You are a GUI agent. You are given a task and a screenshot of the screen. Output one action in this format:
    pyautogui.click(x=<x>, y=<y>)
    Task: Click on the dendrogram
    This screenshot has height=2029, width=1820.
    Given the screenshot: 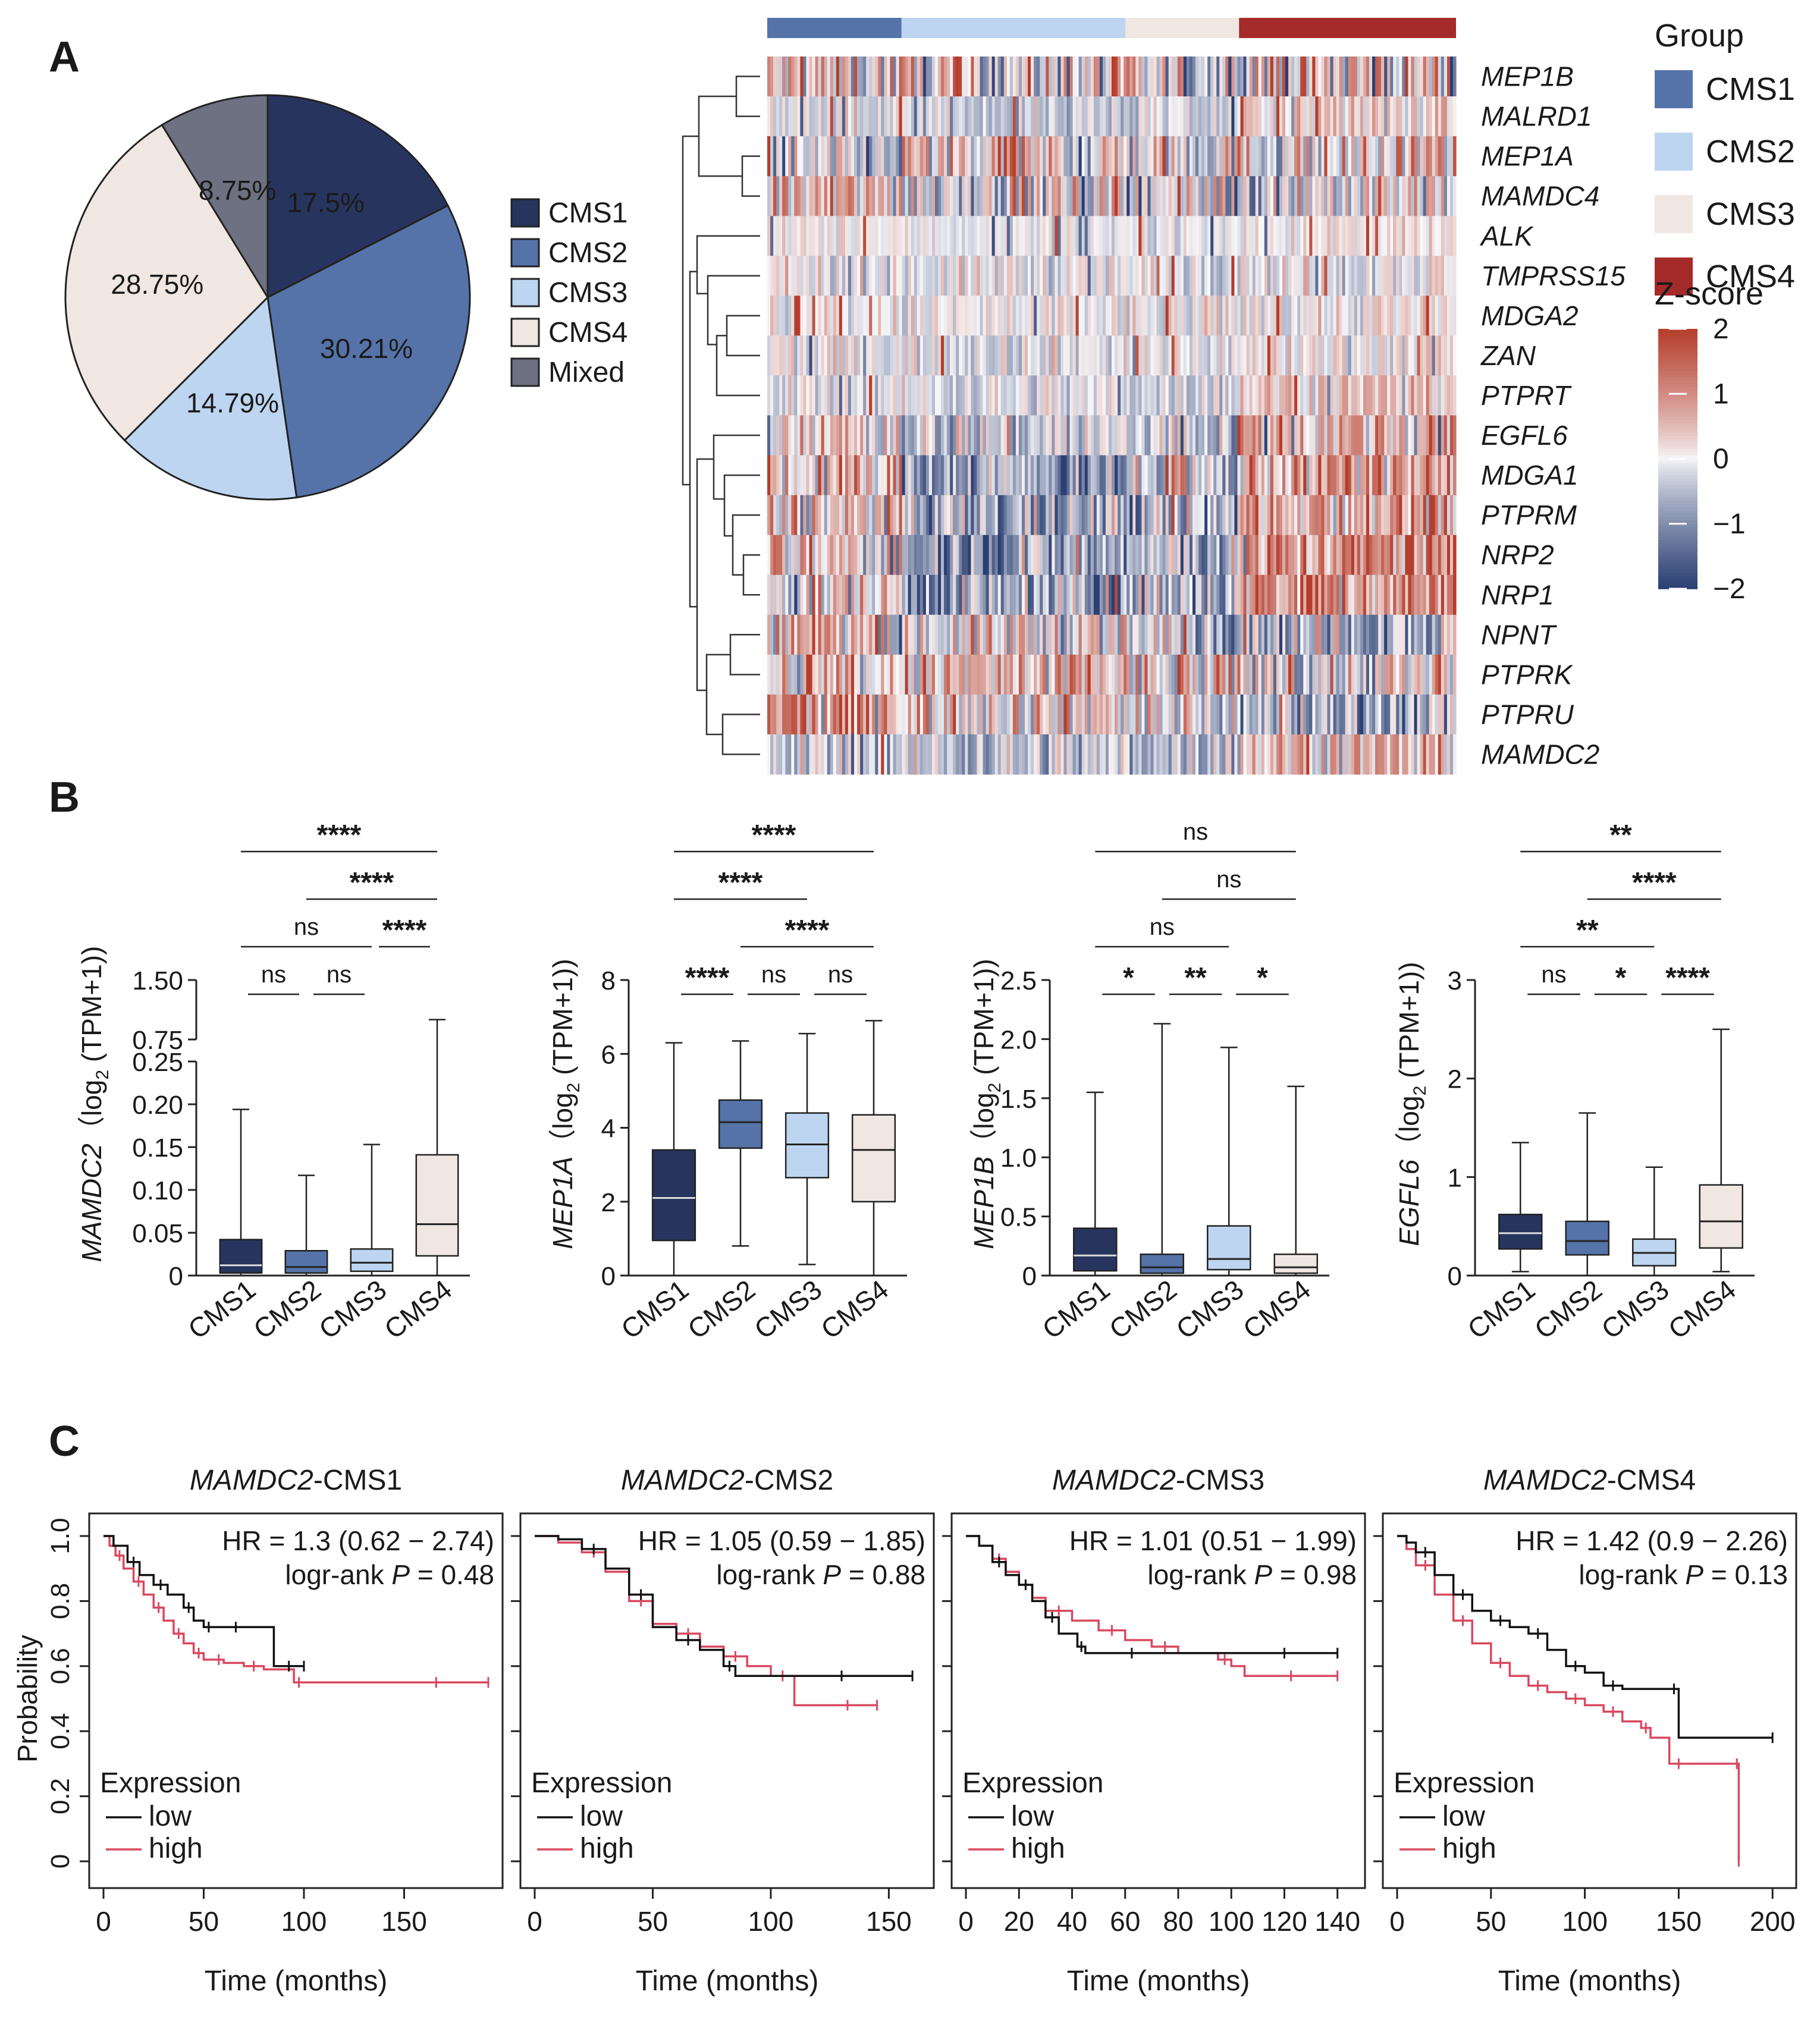 What is the action you would take?
    pyautogui.click(x=721, y=416)
    